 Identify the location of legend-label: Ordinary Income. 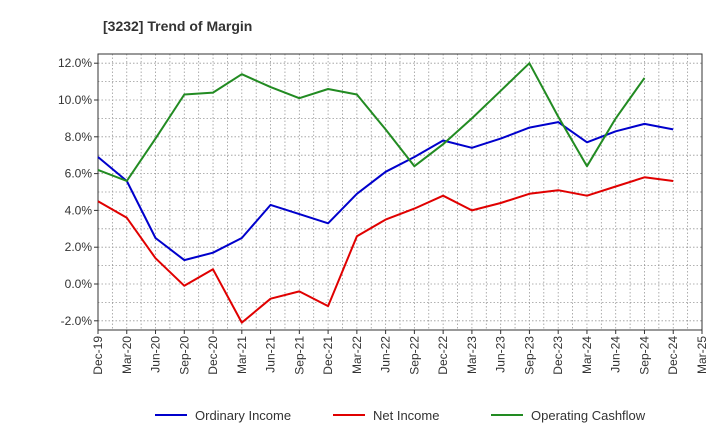
(243, 415).